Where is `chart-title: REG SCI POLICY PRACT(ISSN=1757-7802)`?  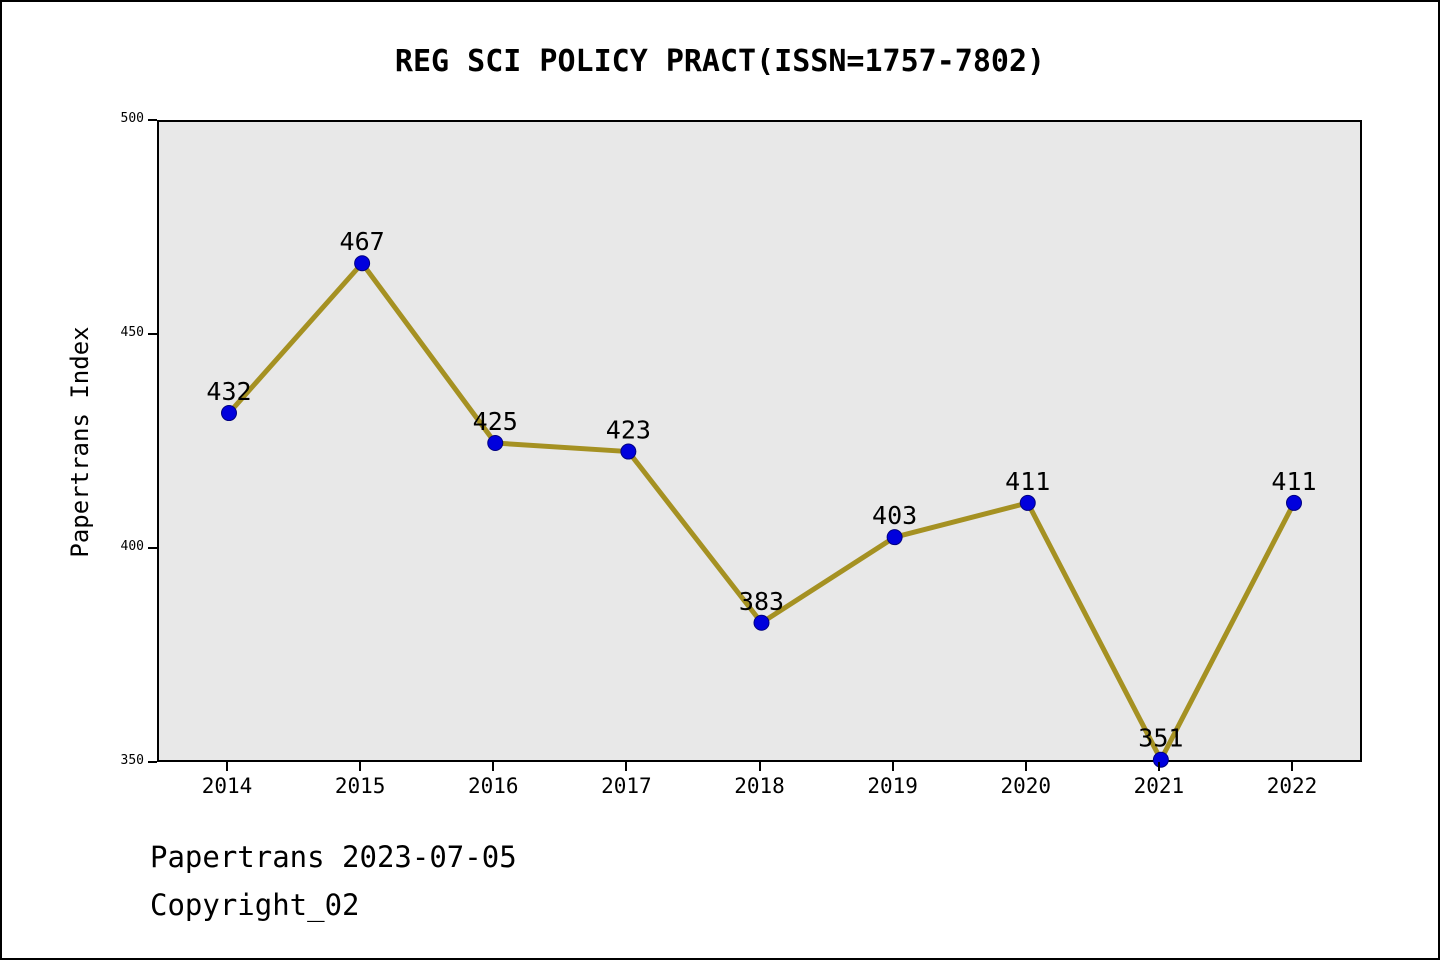
chart-title: REG SCI POLICY PRACT(ISSN=1757-7802) is located at coordinates (720, 61).